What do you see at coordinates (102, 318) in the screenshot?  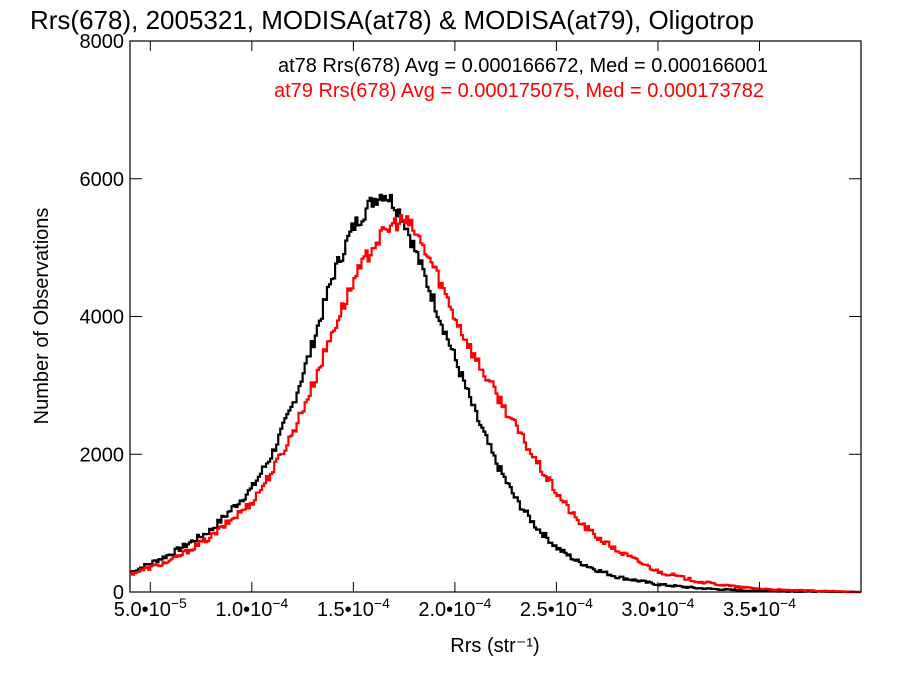 I see `y-tick-label: 4000` at bounding box center [102, 318].